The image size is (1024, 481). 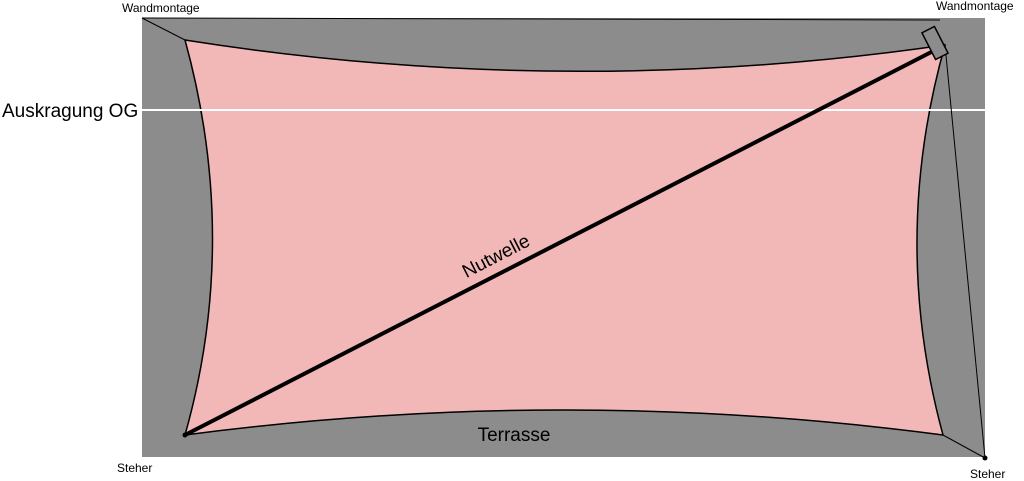 I want to click on bracket, so click(x=935, y=43).